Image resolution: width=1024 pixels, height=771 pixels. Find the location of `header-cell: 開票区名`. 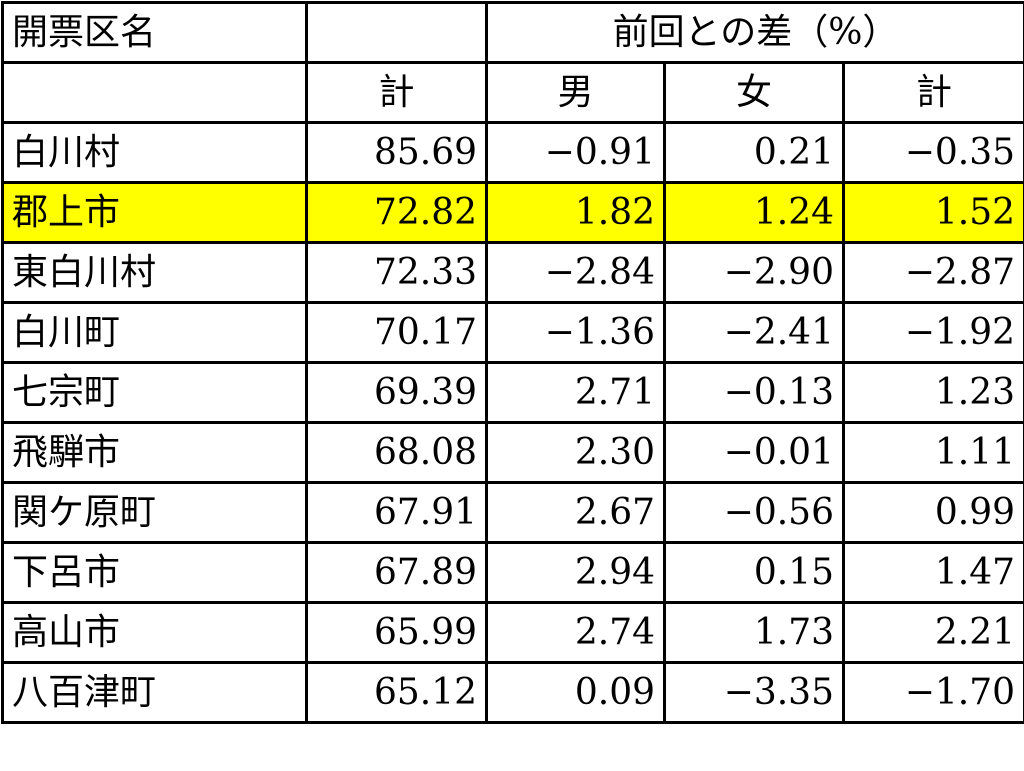

header-cell: 開票区名 is located at coordinates (154, 32).